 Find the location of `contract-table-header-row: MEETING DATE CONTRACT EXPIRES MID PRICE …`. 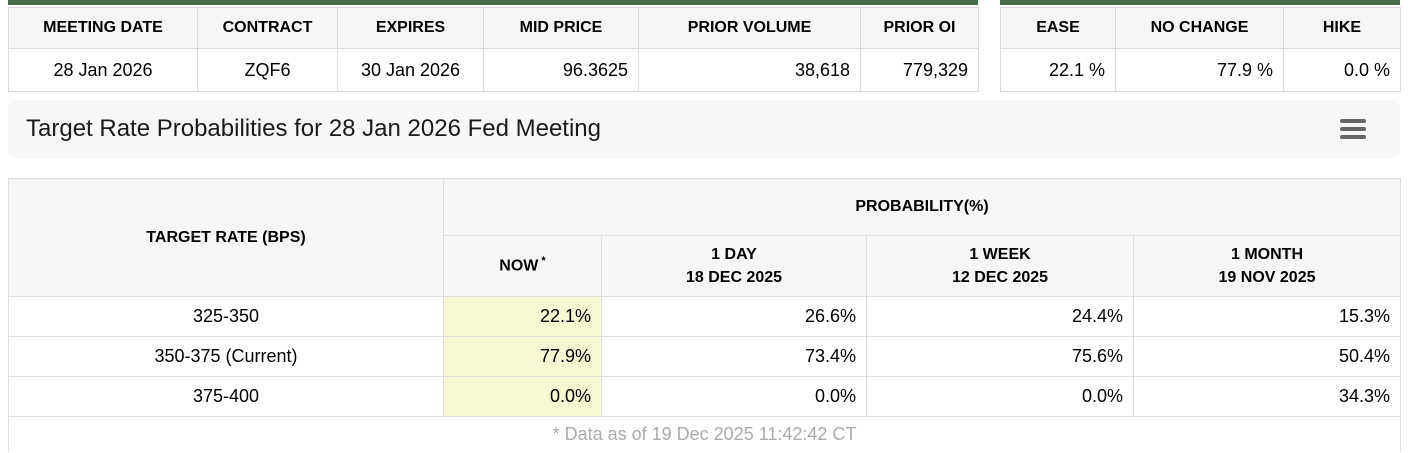

contract-table-header-row: MEETING DATE CONTRACT EXPIRES MID PRICE … is located at coordinates (493, 28).